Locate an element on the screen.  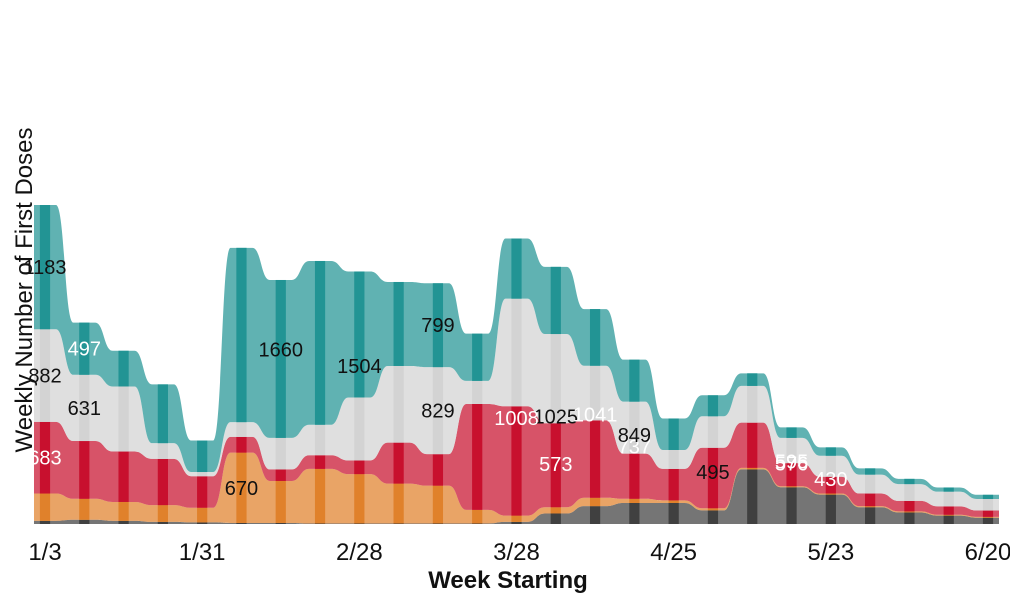
x-tick-label: 5/23 is located at coordinates (830, 552).